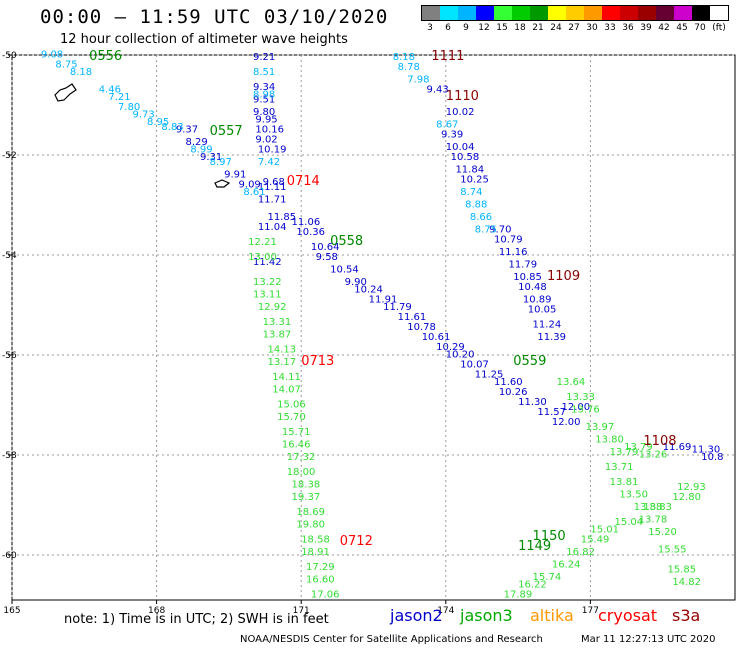 The width and height of the screenshot is (740, 650). Describe the element at coordinates (447, 56) in the screenshot. I see `pass-time-label: 1111` at that location.